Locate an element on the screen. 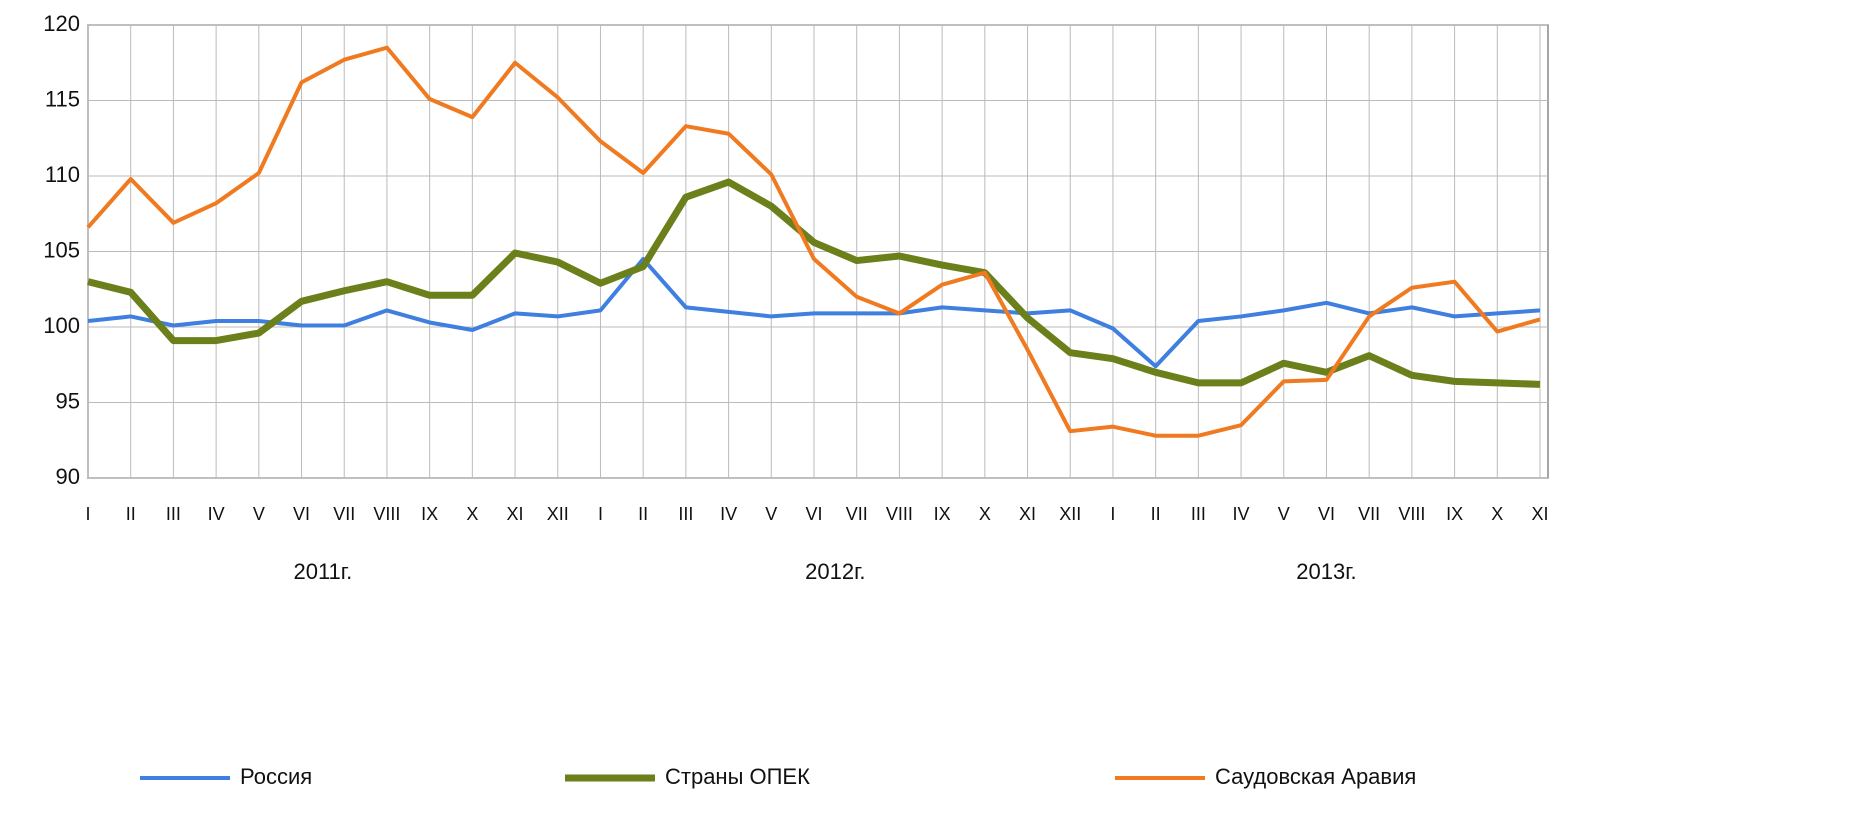  year-label: 2011г. is located at coordinates (322, 571).